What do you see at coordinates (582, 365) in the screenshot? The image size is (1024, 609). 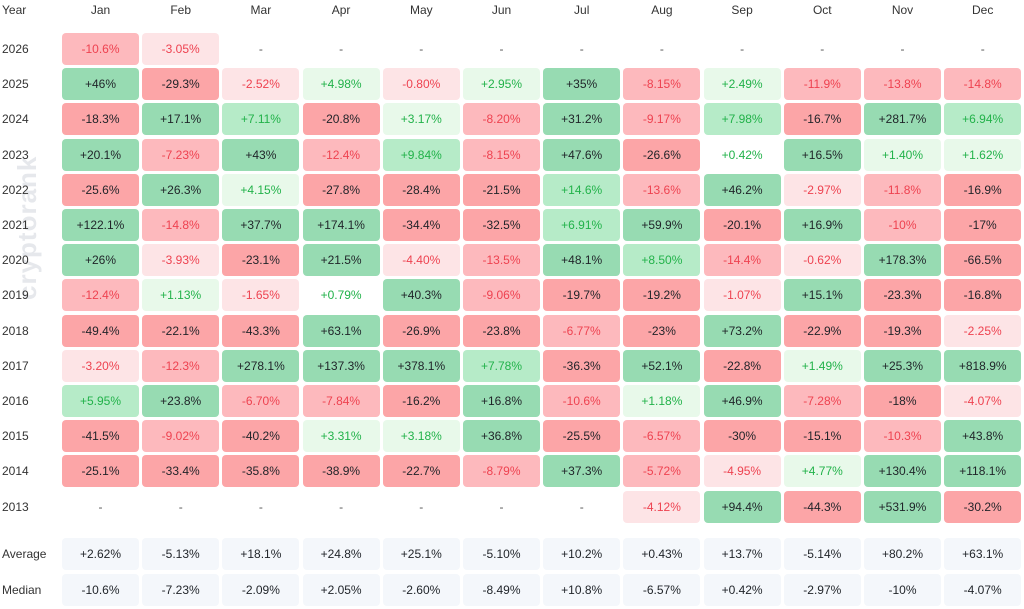 I see `heatmap-cell: -36.3%` at bounding box center [582, 365].